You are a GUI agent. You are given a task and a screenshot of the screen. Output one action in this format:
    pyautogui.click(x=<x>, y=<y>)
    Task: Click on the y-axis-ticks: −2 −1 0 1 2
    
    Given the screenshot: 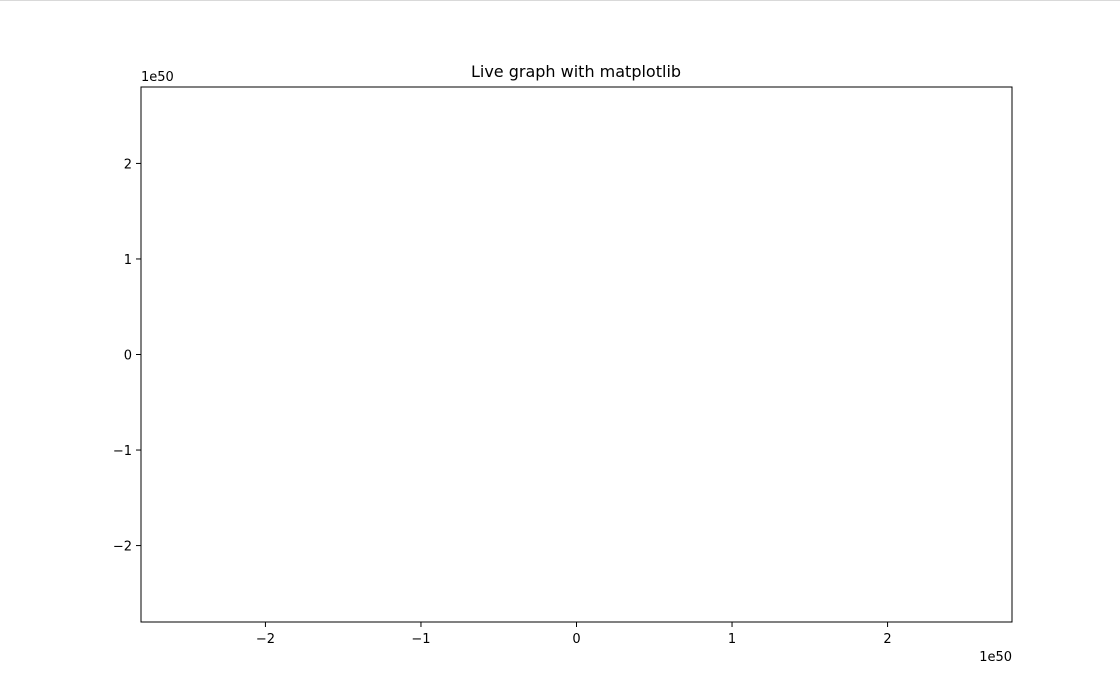 What is the action you would take?
    pyautogui.click(x=127, y=356)
    